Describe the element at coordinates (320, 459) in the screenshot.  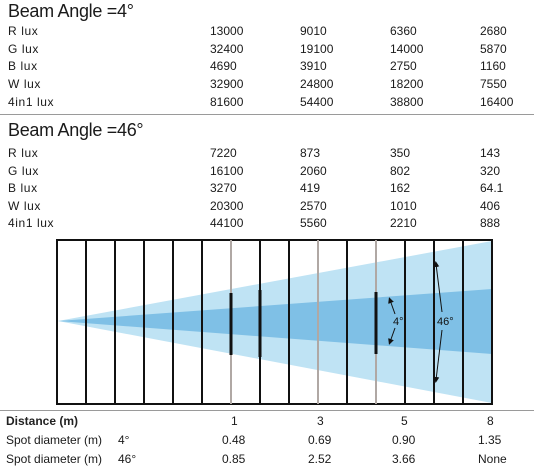
I see `spot-value: 2.52` at that location.